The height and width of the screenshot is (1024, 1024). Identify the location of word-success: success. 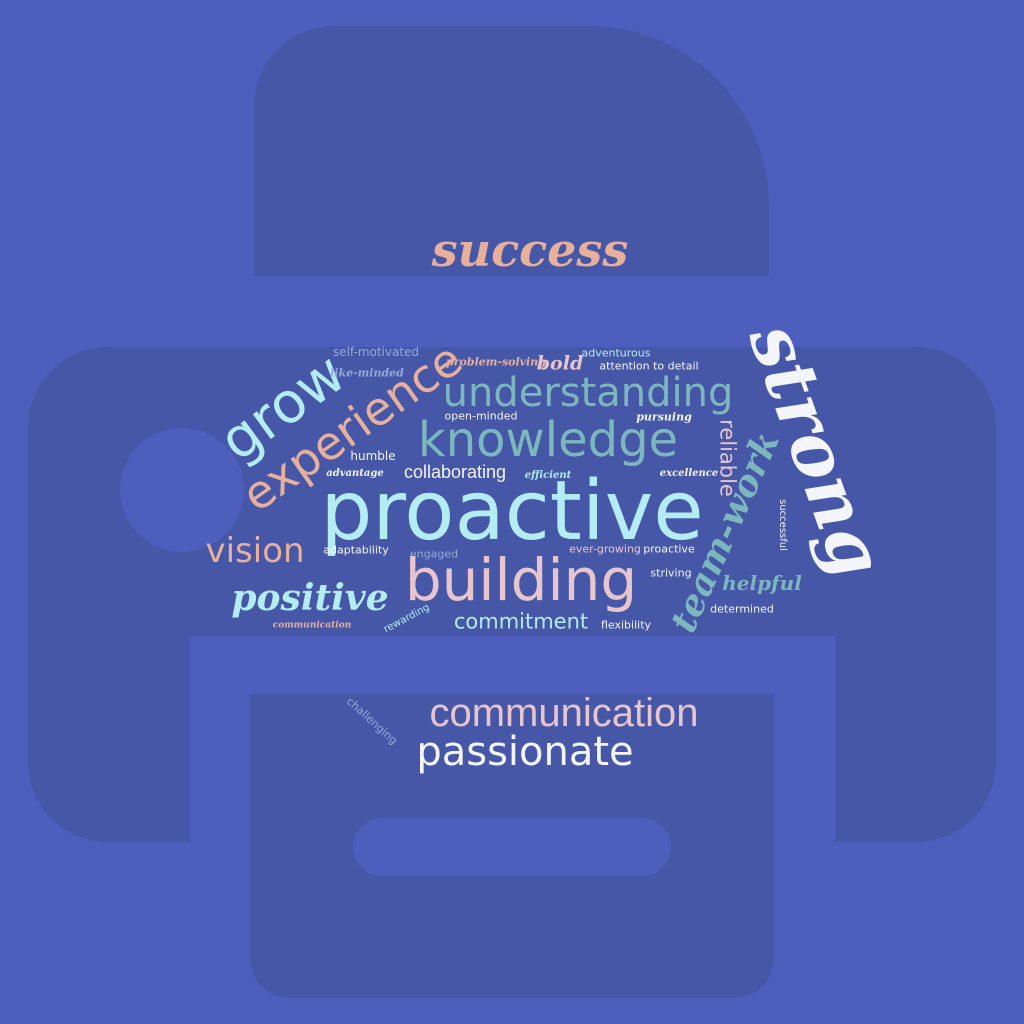
(530, 250).